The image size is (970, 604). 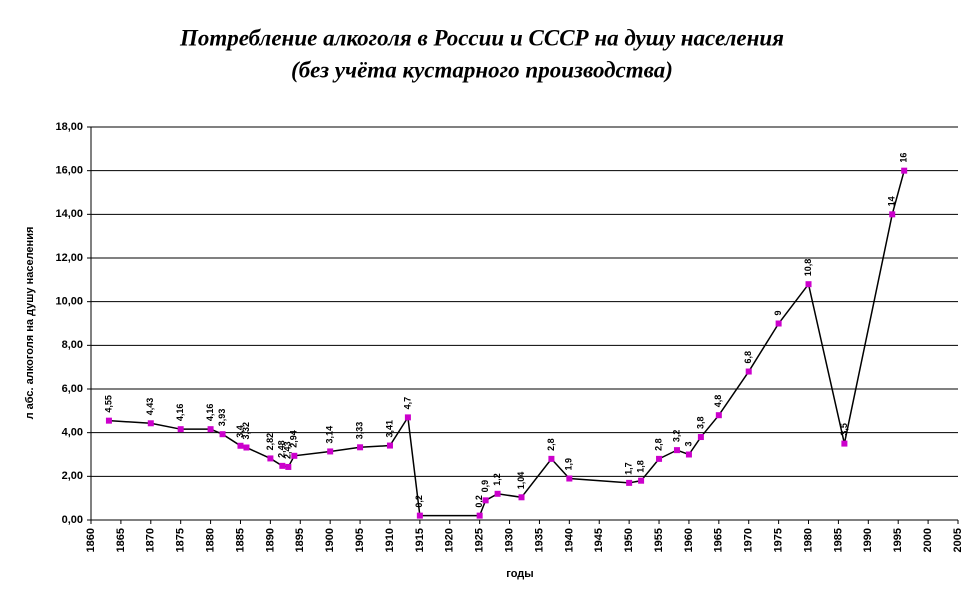 I want to click on x-tick-label: 1885, so click(x=240, y=540).